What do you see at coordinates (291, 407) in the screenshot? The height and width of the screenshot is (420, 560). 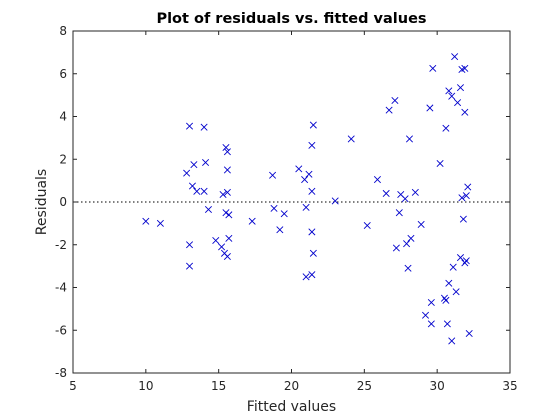 I see `x-axis-label: Fitted values` at bounding box center [291, 407].